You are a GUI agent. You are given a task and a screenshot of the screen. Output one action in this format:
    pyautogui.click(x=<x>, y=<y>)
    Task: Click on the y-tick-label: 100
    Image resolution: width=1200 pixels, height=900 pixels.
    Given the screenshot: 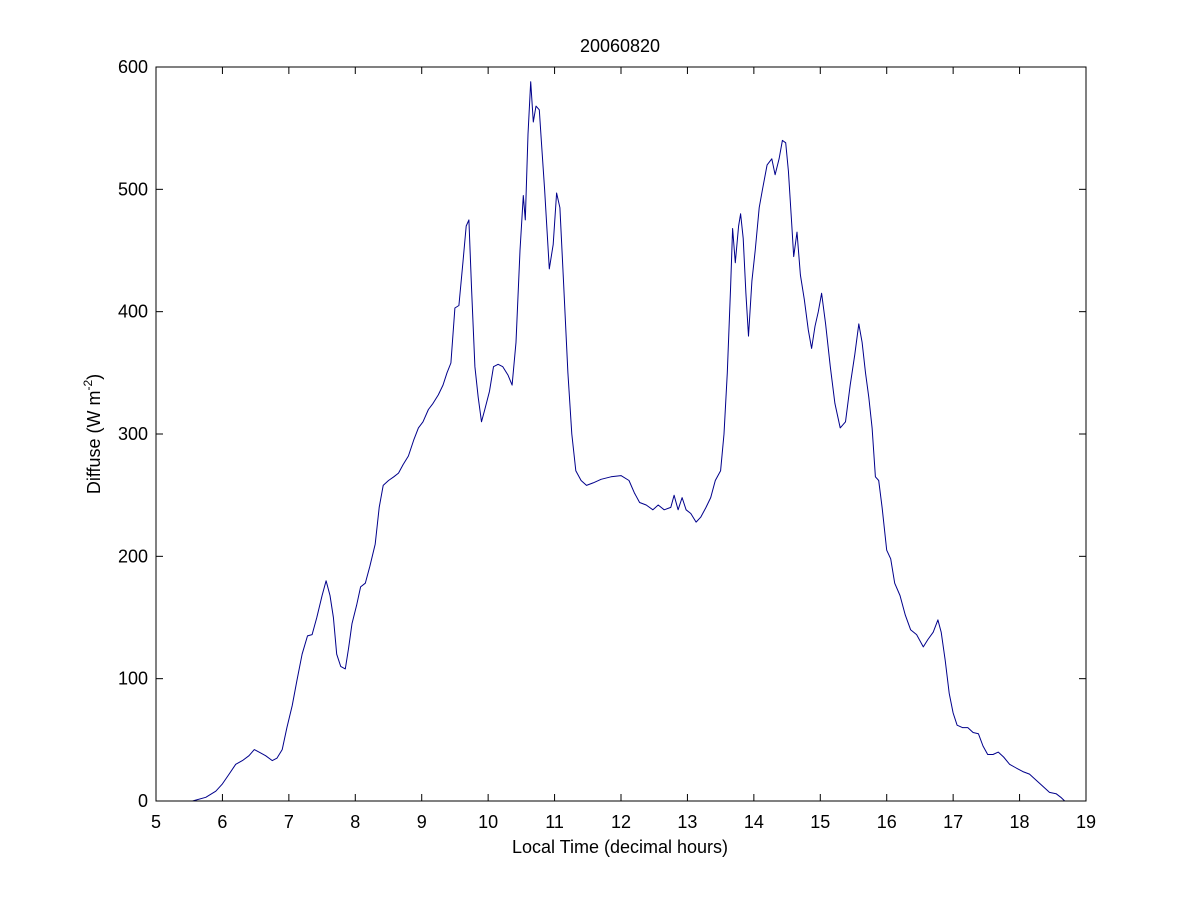 What is the action you would take?
    pyautogui.click(x=133, y=679)
    